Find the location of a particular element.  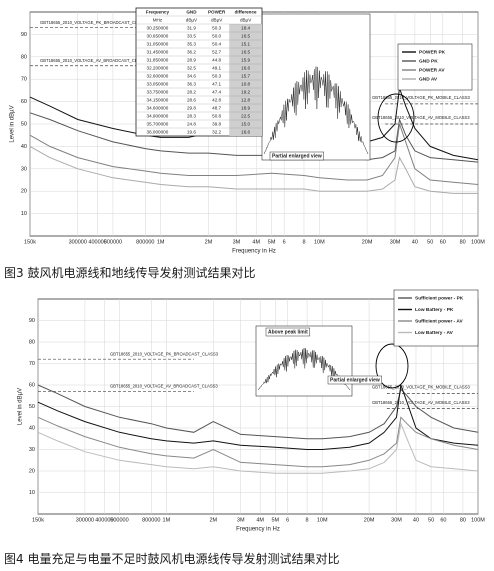

x-tick-label: 30M is located at coordinates (396, 520).